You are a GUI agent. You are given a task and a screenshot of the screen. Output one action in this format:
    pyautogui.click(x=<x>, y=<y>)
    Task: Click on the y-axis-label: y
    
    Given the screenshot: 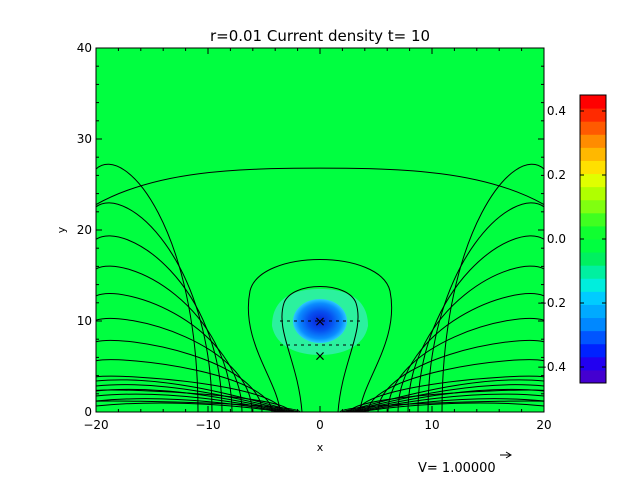 What is the action you would take?
    pyautogui.click(x=61, y=229)
    